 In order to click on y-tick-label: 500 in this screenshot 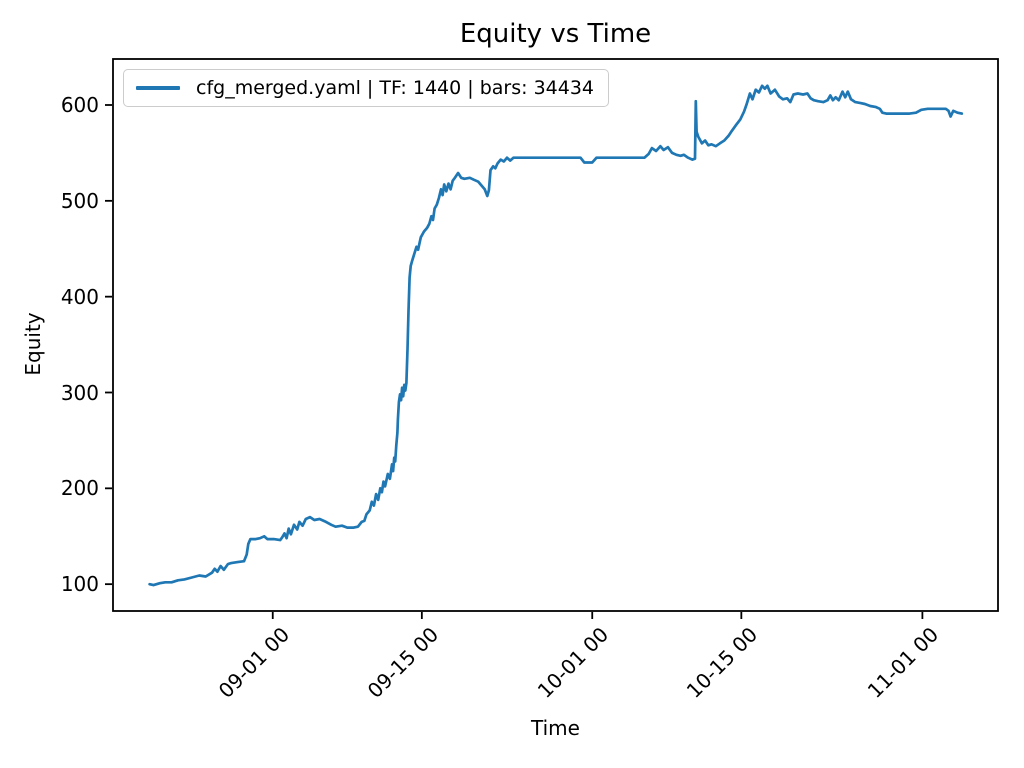, I will do `click(79, 200)`.